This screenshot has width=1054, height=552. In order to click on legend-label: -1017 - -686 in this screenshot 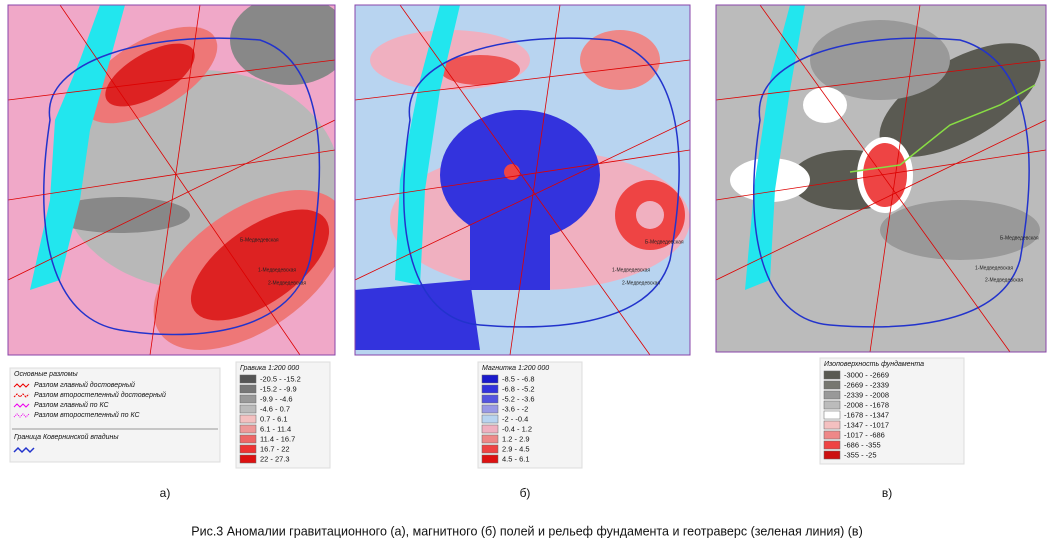, I will do `click(864, 434)`.